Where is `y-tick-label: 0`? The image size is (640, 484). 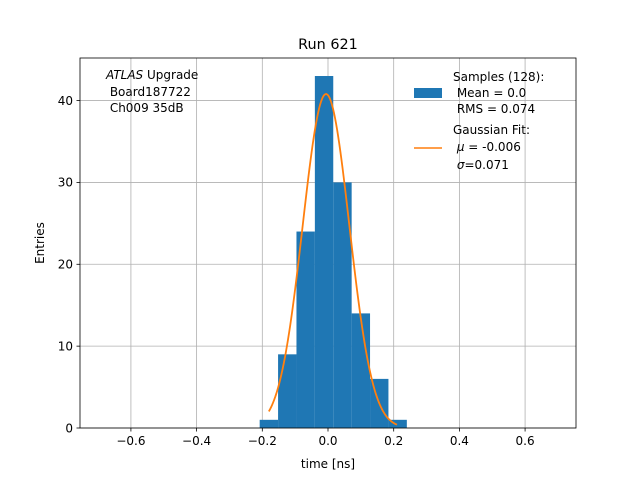
y-tick-label: 0 is located at coordinates (69, 428).